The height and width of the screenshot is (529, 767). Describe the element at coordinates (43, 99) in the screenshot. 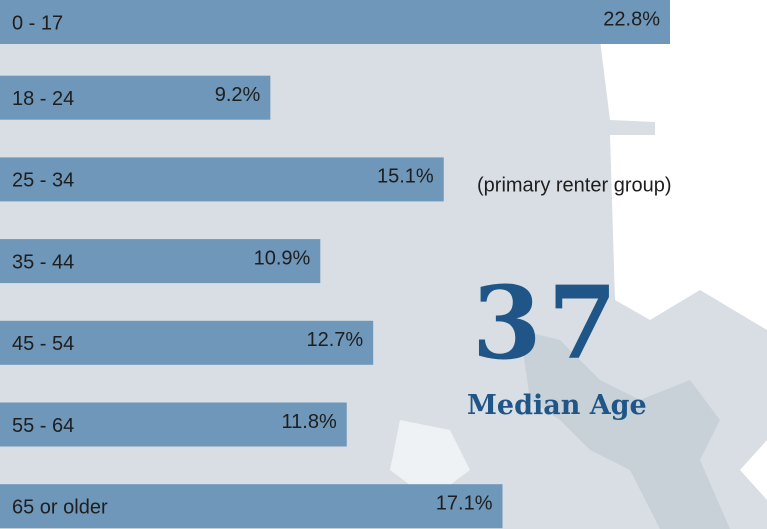

I see `category-label: 18 - 24` at that location.